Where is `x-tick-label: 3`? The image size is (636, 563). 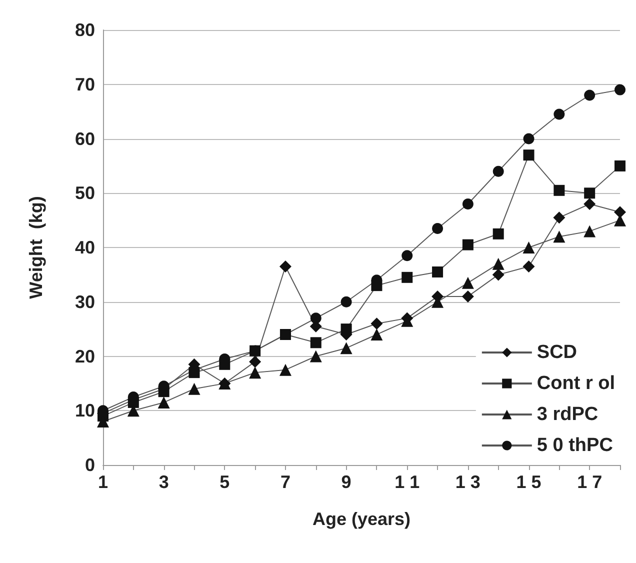
x-tick-label: 3 is located at coordinates (163, 482).